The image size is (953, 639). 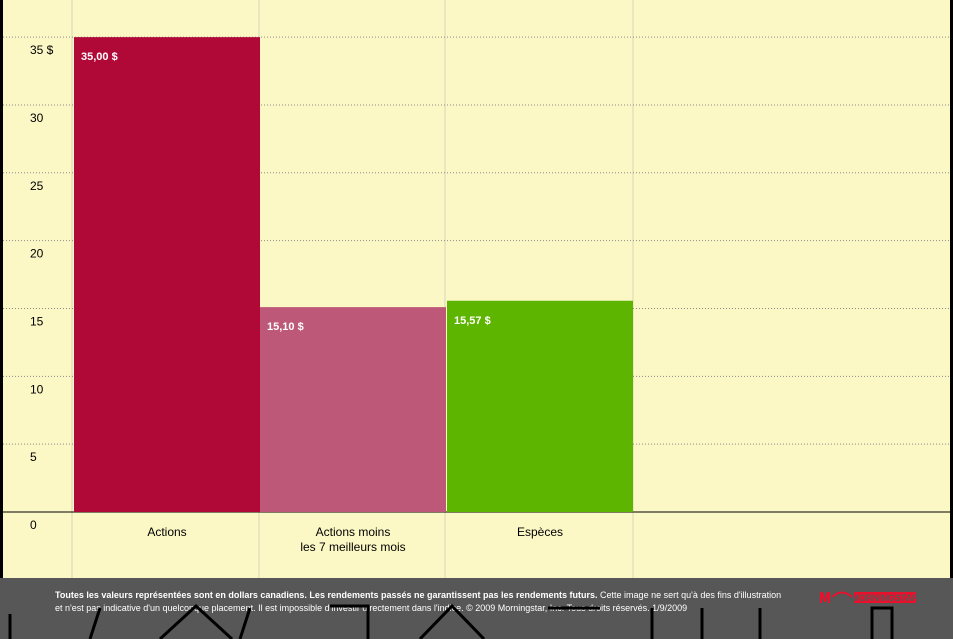 I want to click on x-category-label: Espèces, so click(x=540, y=532).